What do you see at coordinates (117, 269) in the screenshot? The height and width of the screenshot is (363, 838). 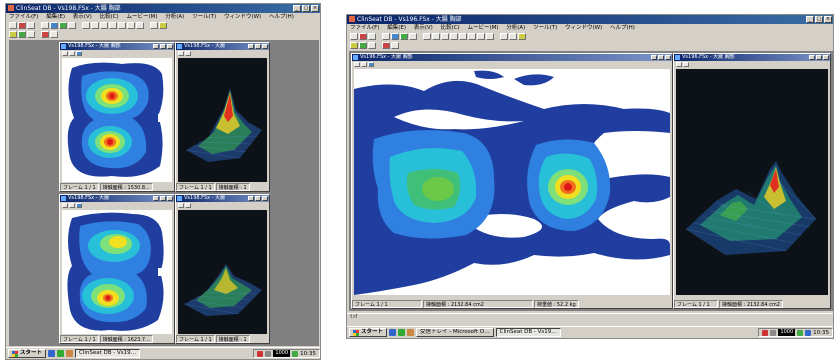 I see `pressure-2d-window-bottom: Vs198.FSx - 大腸 フレーム 1 / 1` at bounding box center [117, 269].